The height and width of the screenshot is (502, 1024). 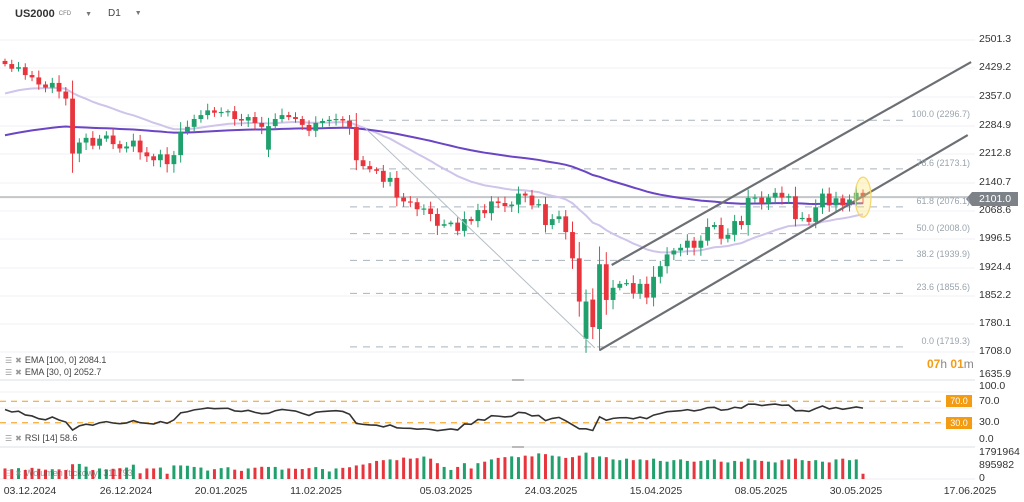 What do you see at coordinates (995, 267) in the screenshot?
I see `price-axis-label: 1924.4` at bounding box center [995, 267].